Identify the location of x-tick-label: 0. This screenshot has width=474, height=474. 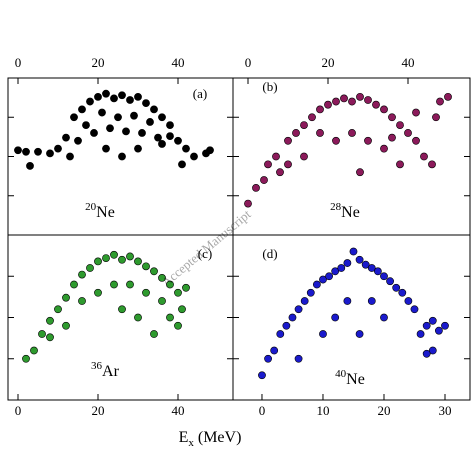
(248, 62).